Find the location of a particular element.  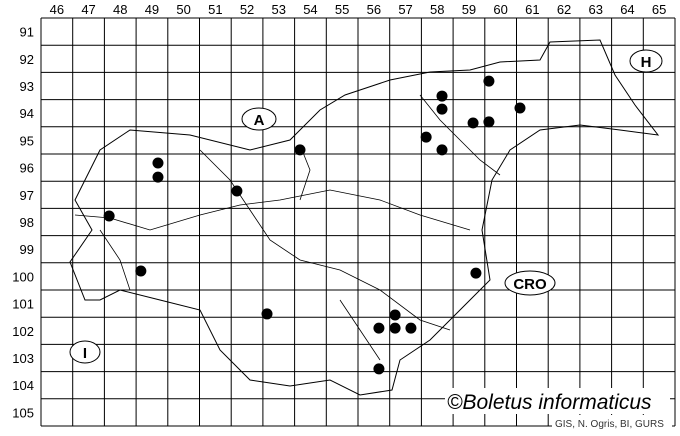

row-label: 103 is located at coordinates (23, 358).